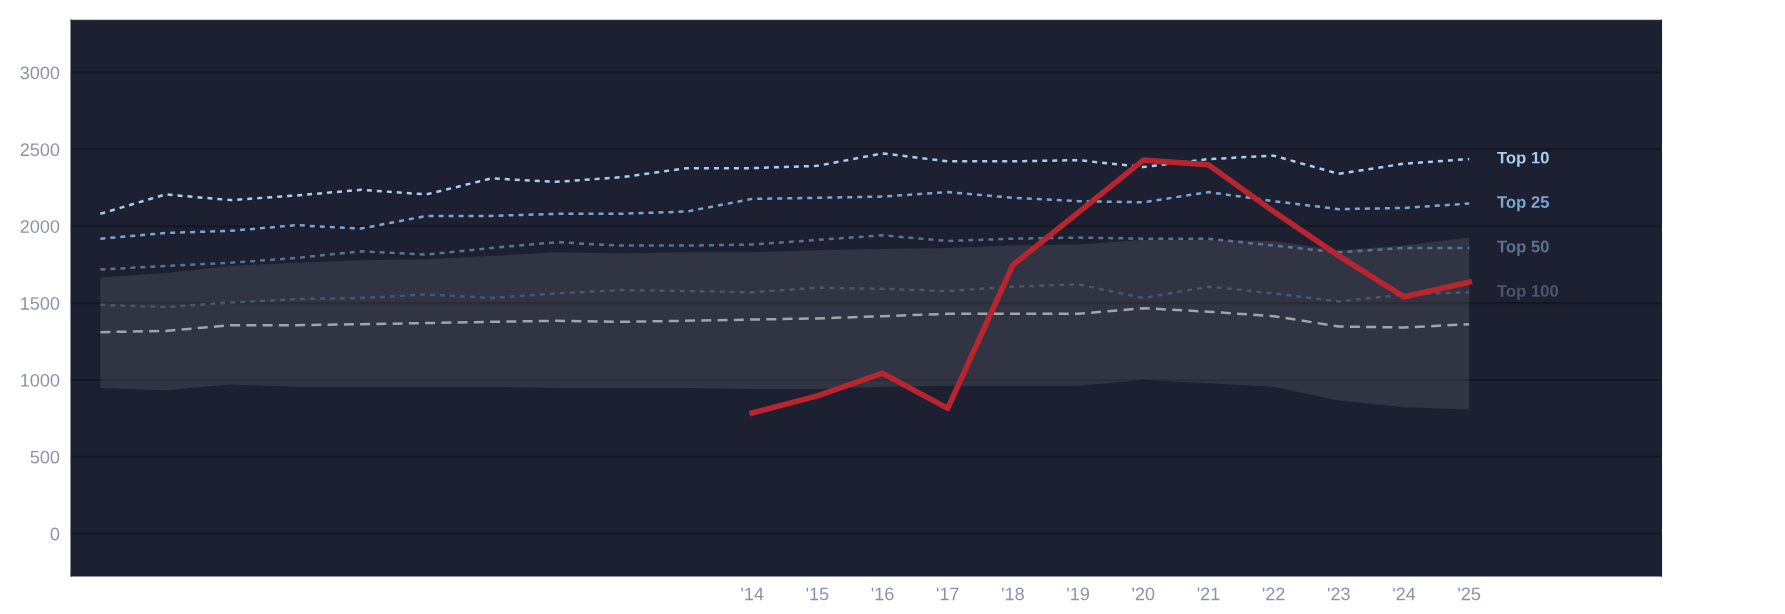 The image size is (1785, 614). What do you see at coordinates (1273, 594) in the screenshot?
I see `x-tick-label: '22` at bounding box center [1273, 594].